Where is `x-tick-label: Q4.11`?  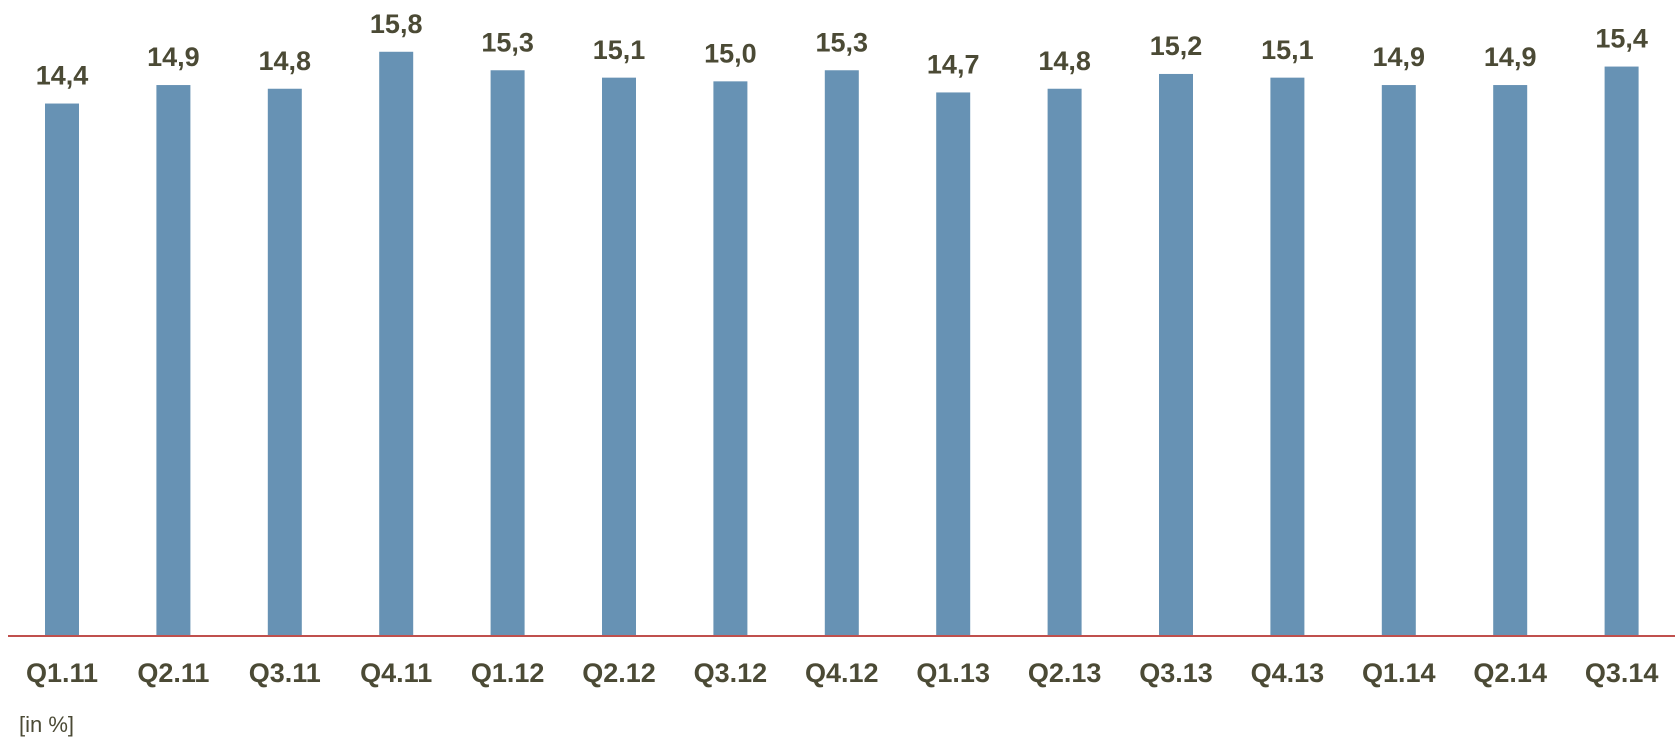
x-tick-label: Q4.11 is located at coordinates (396, 673).